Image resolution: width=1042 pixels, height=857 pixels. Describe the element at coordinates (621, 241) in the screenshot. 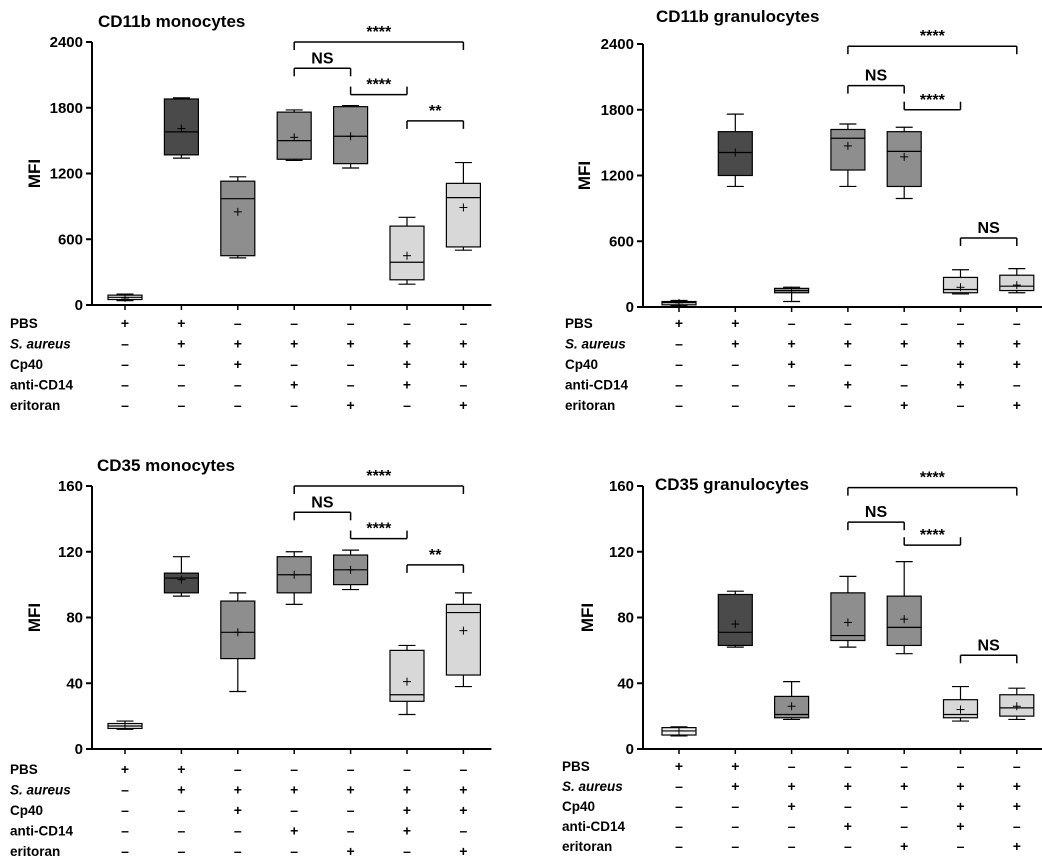

I see `y-tick-label: 600` at that location.